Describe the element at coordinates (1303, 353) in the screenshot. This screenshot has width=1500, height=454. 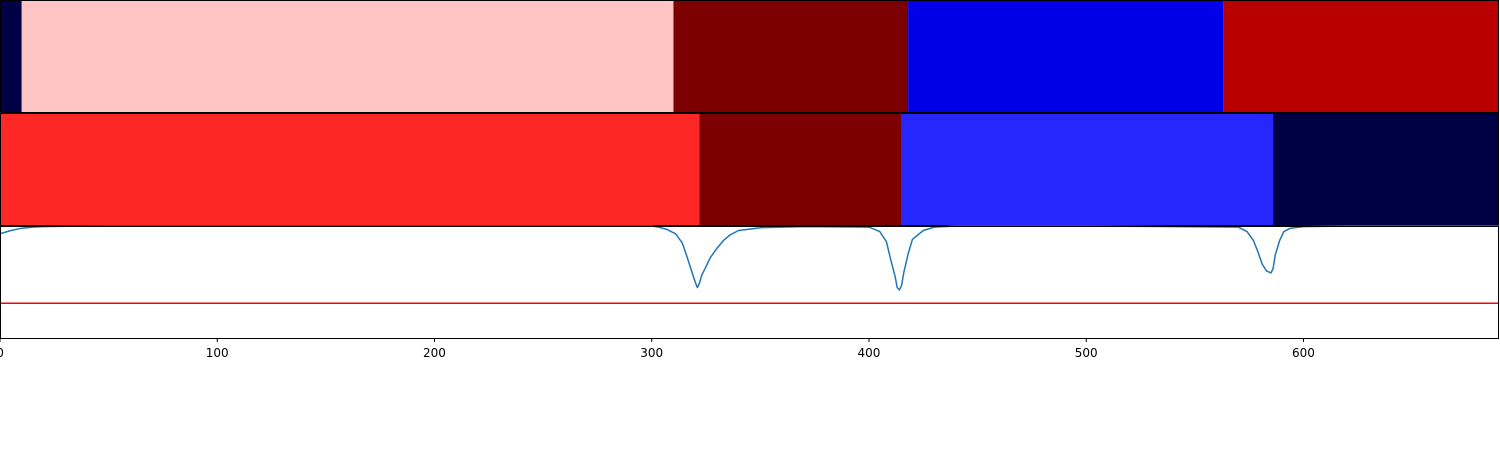
I see `x-tick-label-600: 600` at that location.